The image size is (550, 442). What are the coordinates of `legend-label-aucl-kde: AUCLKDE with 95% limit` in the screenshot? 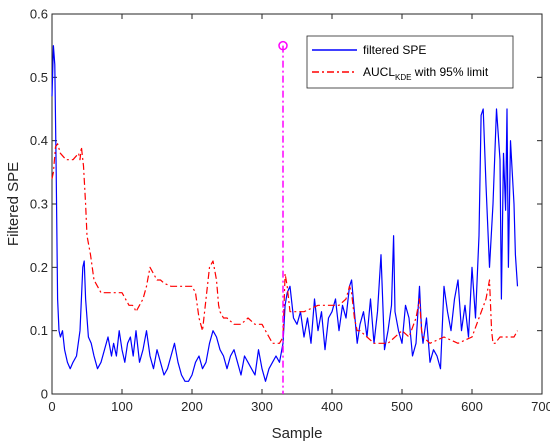 It's located at (426, 73).